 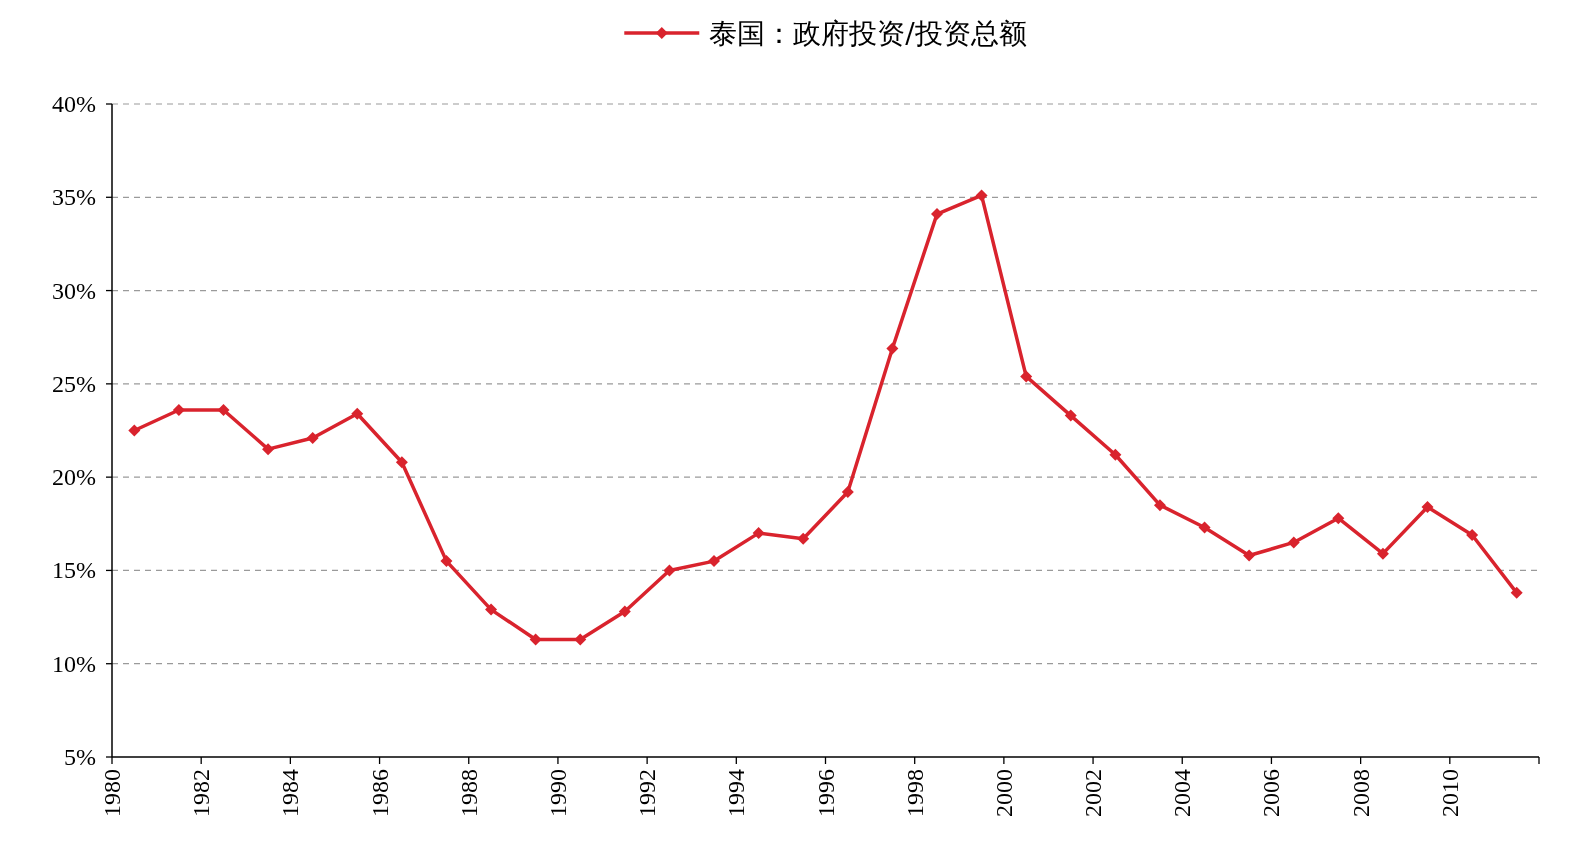 What do you see at coordinates (201, 793) in the screenshot?
I see `x-tick-label: 1982` at bounding box center [201, 793].